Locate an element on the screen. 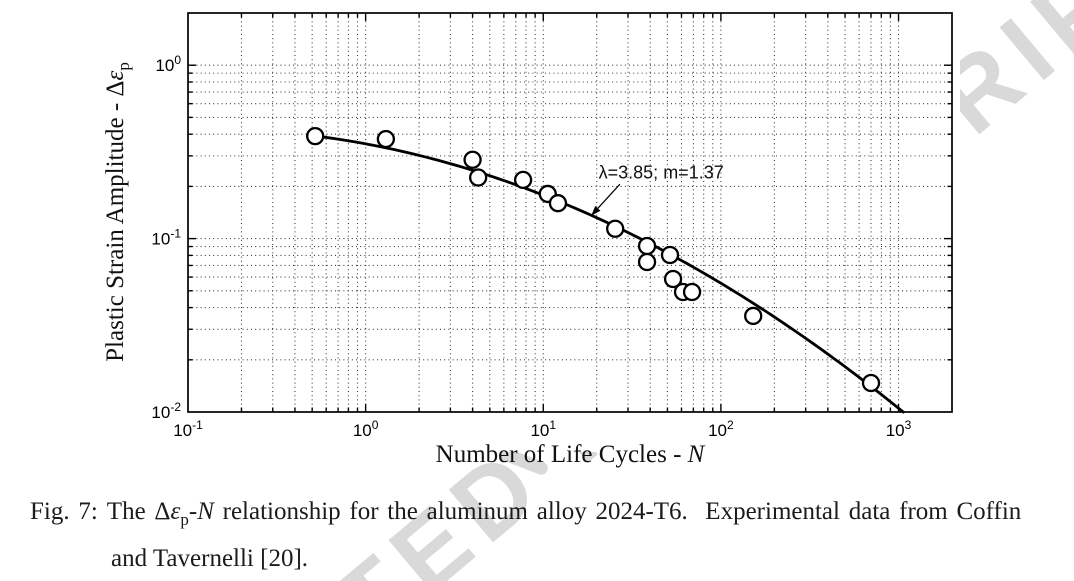  caption-math-N: N is located at coordinates (205, 511).